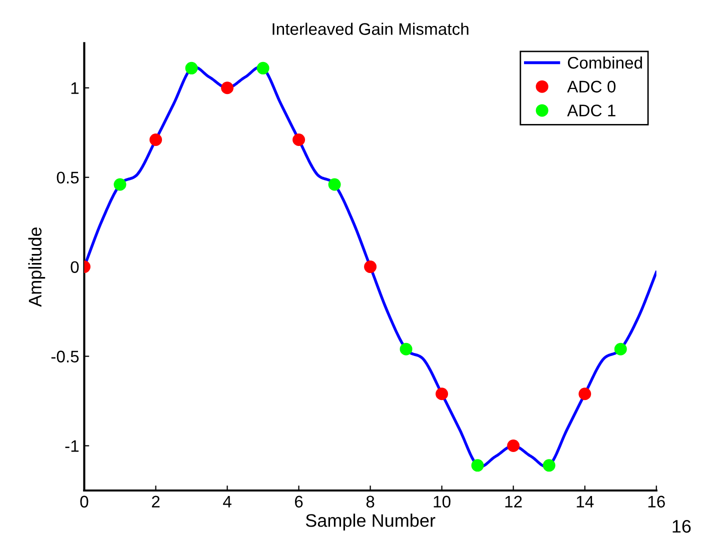 Image resolution: width=702 pixels, height=539 pixels. I want to click on x-tick-label: 6, so click(299, 502).